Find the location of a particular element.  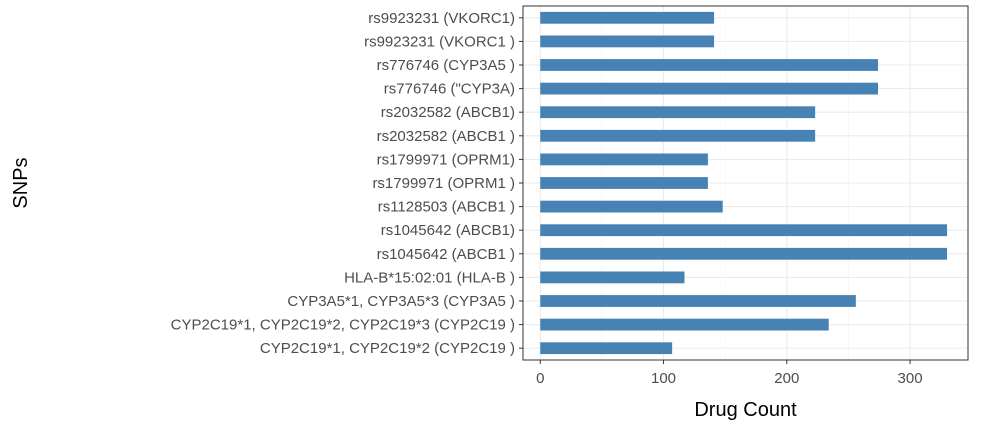

y-tick-label: rs776746 ("CYP3A) is located at coordinates (449, 89).